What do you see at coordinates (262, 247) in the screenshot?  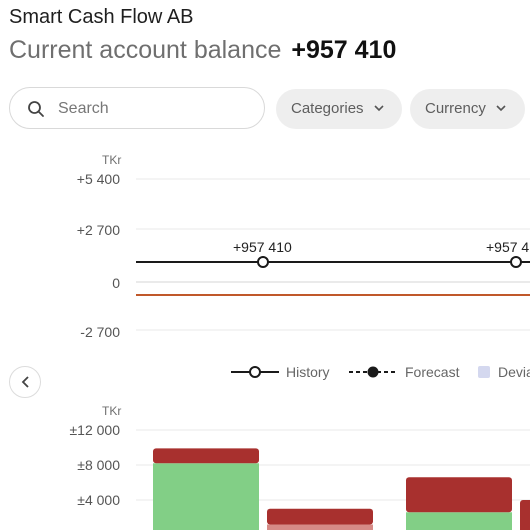 I see `point-data-label: +957 410` at bounding box center [262, 247].